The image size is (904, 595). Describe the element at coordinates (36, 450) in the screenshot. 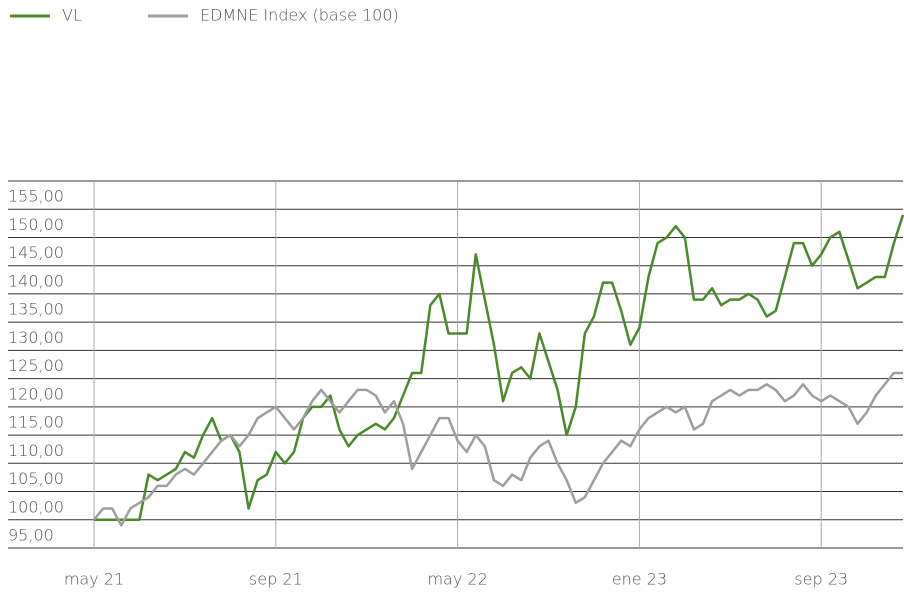

I see `y-tick-label: 110,00` at that location.